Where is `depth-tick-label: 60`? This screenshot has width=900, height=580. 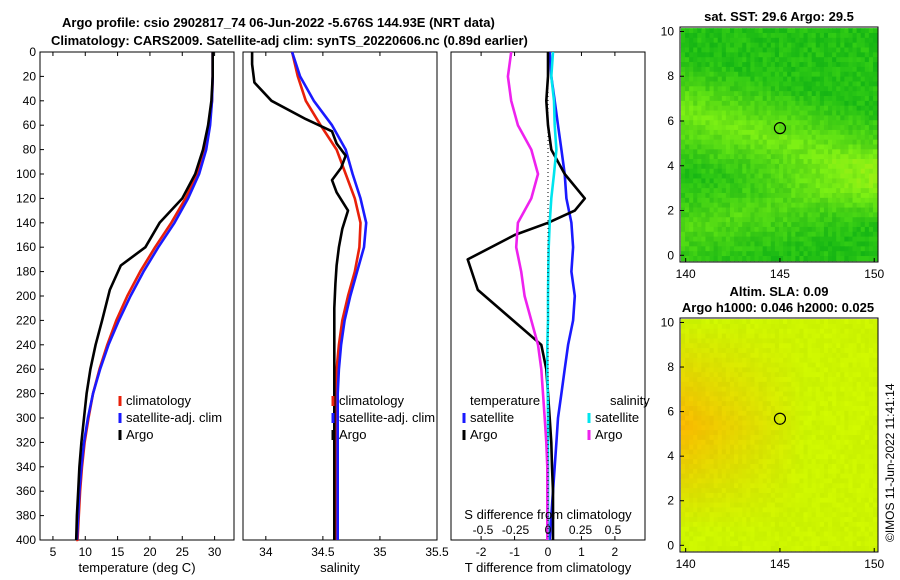 depth-tick-label: 60 is located at coordinates (30, 125).